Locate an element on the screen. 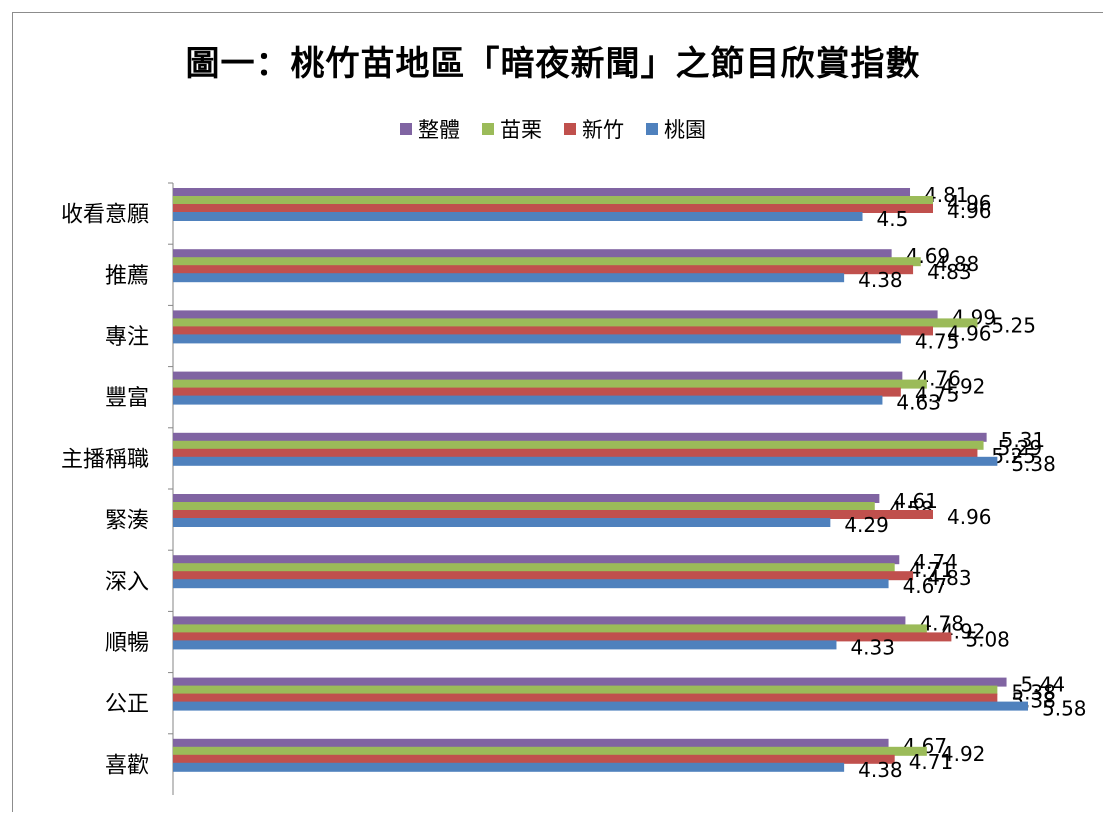 This screenshot has width=1106, height=814. legend: 整體 苗栗 新竹 桃園 is located at coordinates (553, 129).